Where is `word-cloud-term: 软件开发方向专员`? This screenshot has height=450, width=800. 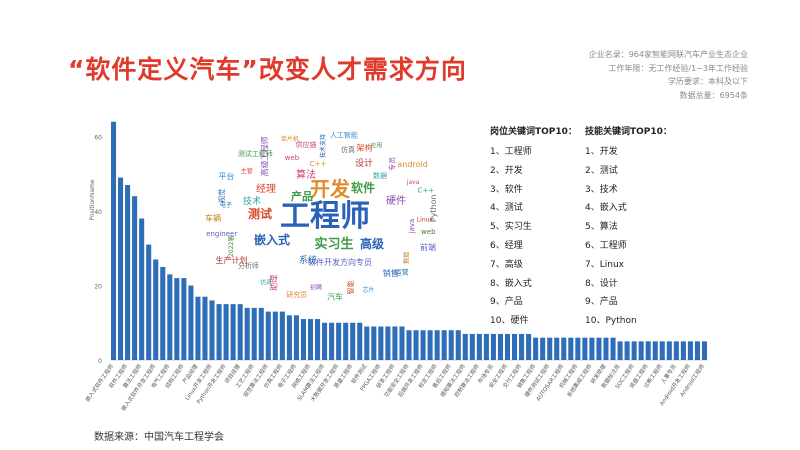 word-cloud-term: 软件开发方向专员 is located at coordinates (340, 262).